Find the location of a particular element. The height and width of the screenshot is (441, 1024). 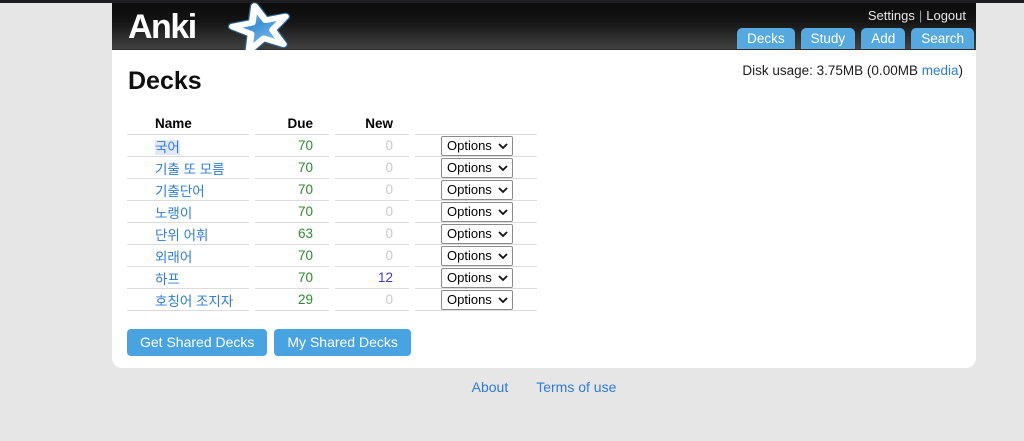

terms-of-use-link: Terms of use is located at coordinates (576, 387).